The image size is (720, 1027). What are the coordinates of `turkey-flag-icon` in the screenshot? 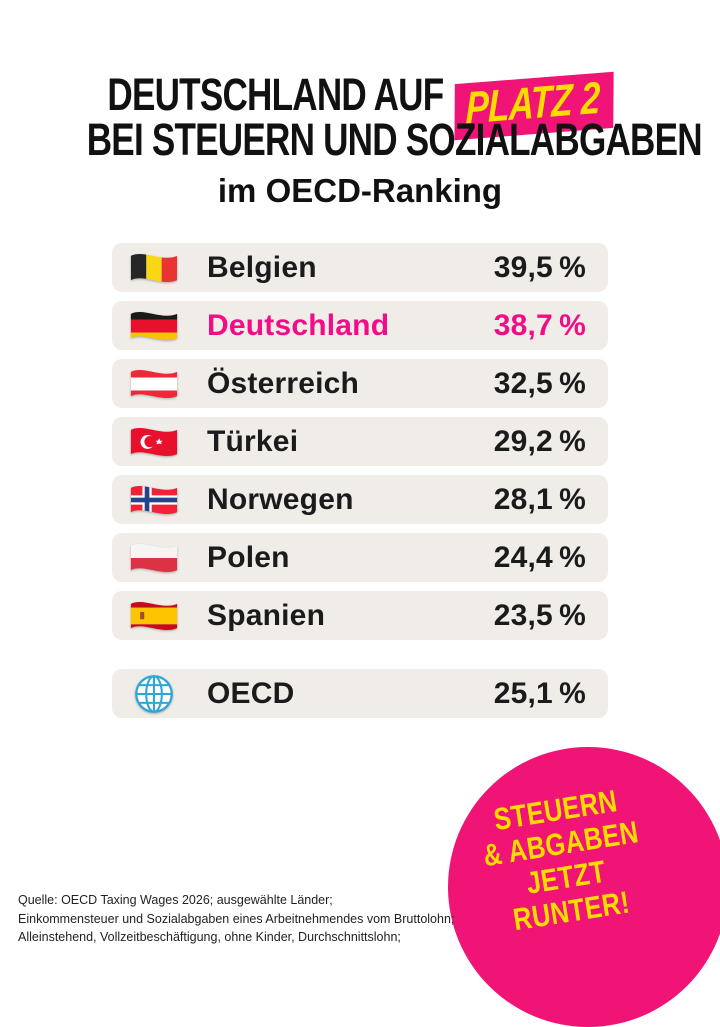 It's located at (154, 442).